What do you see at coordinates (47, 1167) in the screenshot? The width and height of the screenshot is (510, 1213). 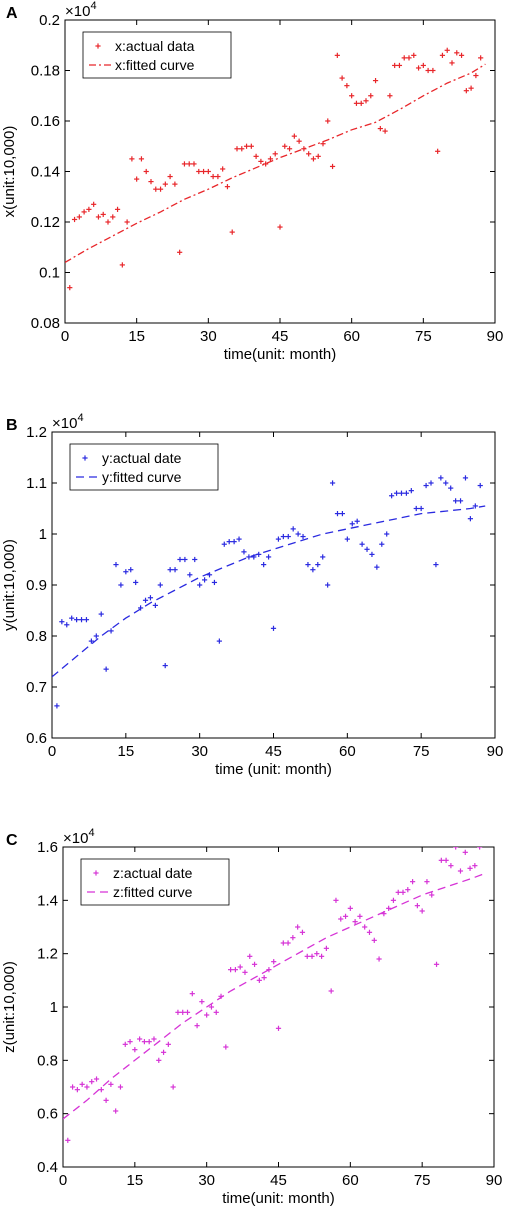 I see `y-tick-label: 0.4` at bounding box center [47, 1167].